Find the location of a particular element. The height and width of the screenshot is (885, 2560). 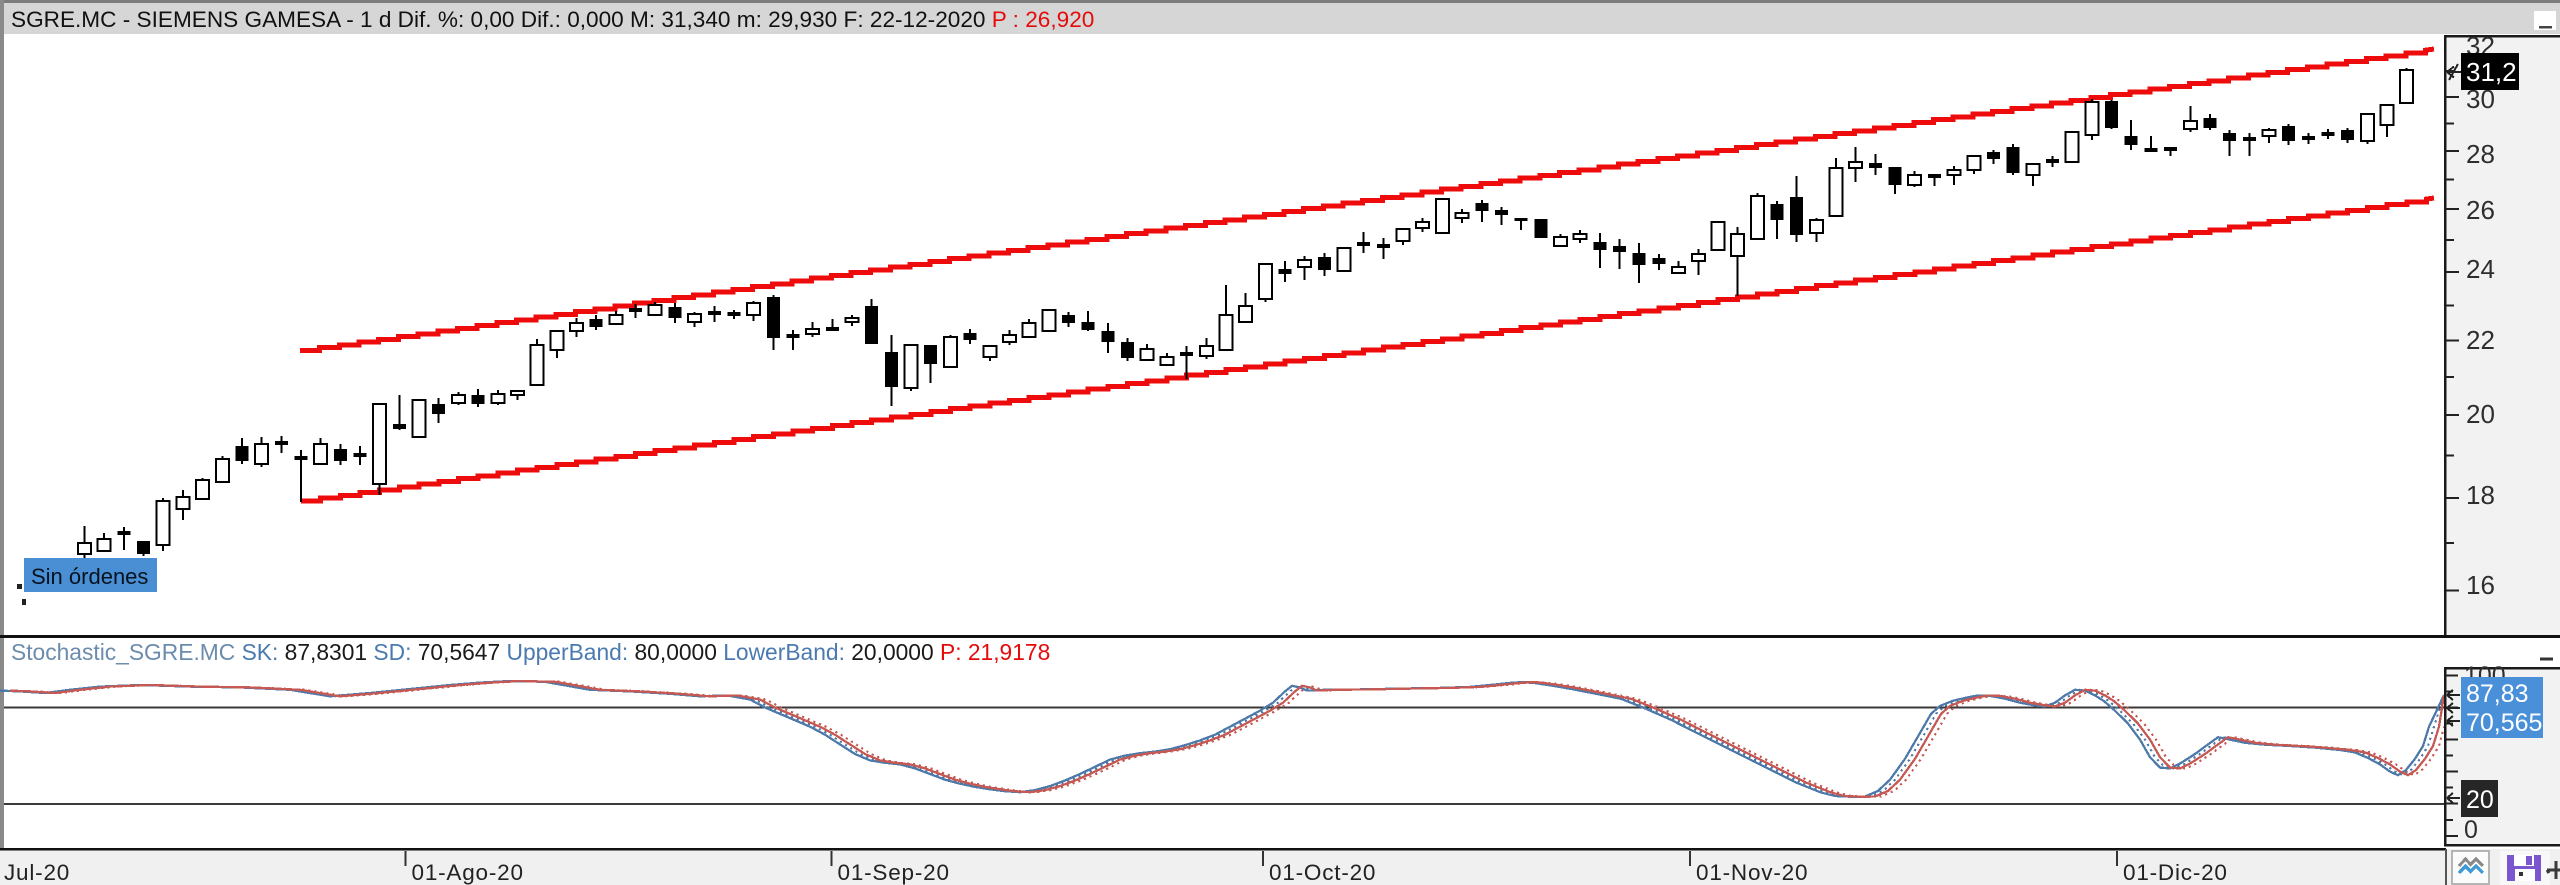

svg-text: 22 is located at coordinates (2480, 340).